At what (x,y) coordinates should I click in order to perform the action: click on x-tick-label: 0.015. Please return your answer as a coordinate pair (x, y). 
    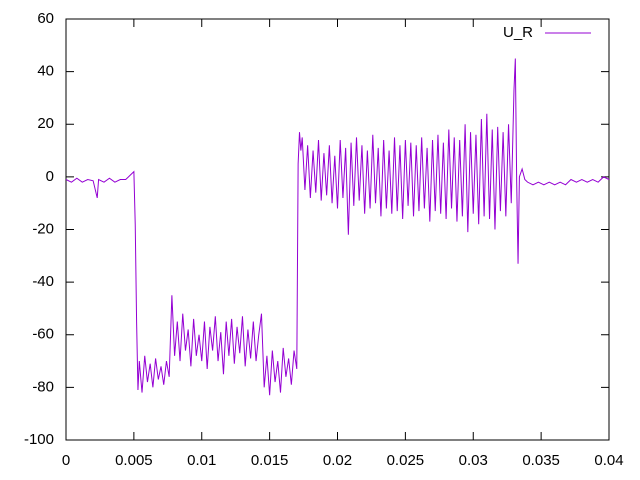
    Looking at the image, I should click on (270, 460).